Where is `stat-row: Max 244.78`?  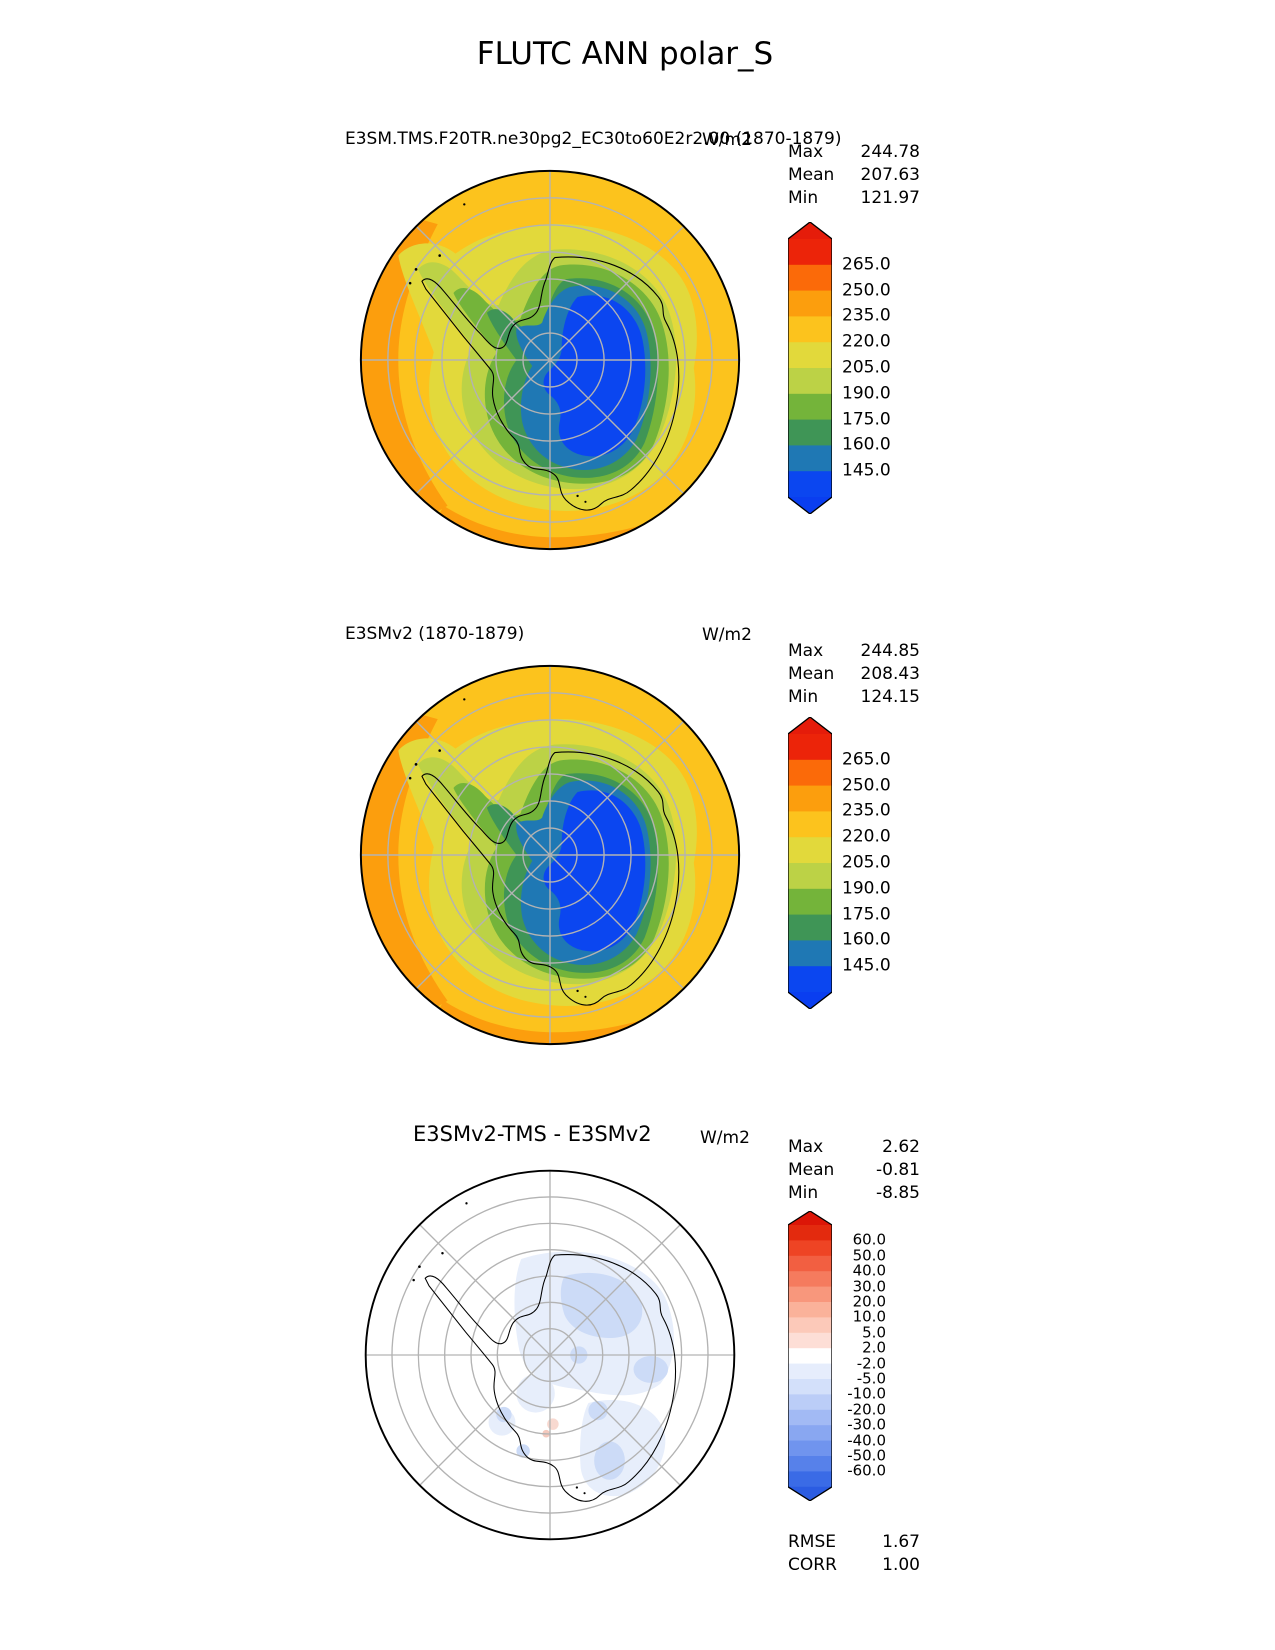 stat-row: Max 244.78 is located at coordinates (854, 152).